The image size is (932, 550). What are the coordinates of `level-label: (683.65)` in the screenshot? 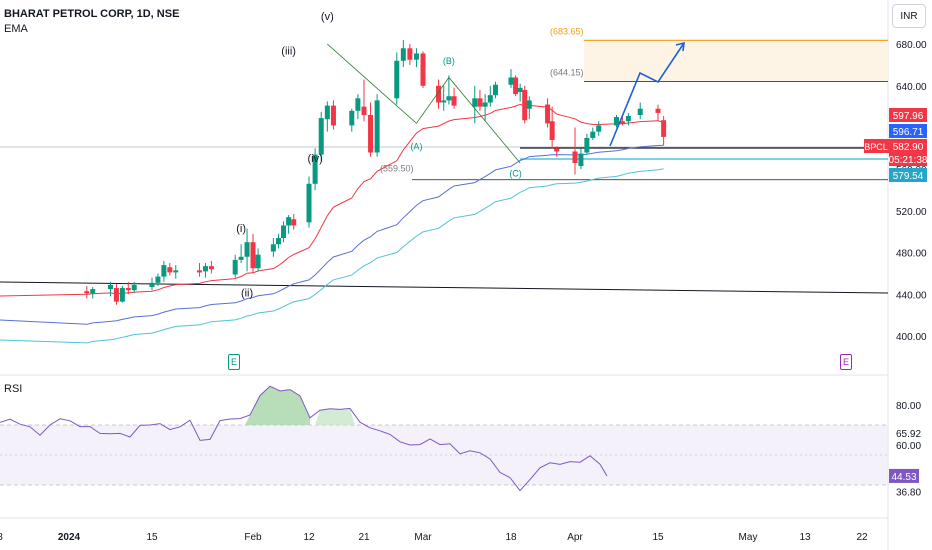 It's located at (567, 31).